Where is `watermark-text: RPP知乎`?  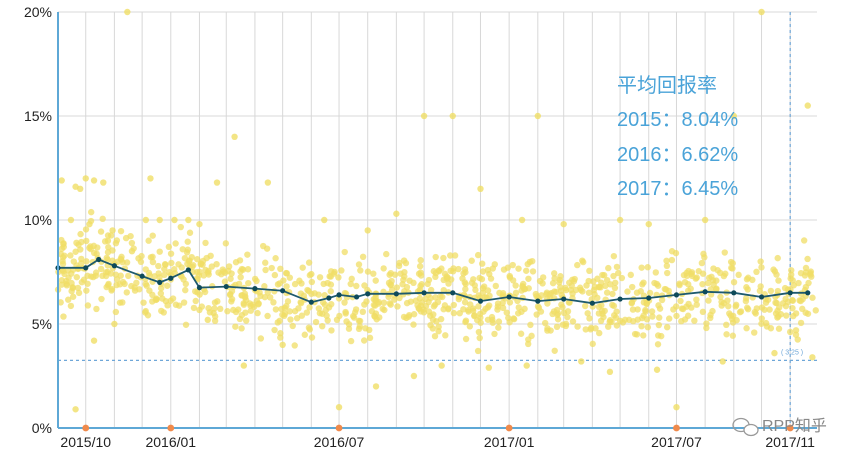 watermark-text: RPP知乎 is located at coordinates (794, 426).